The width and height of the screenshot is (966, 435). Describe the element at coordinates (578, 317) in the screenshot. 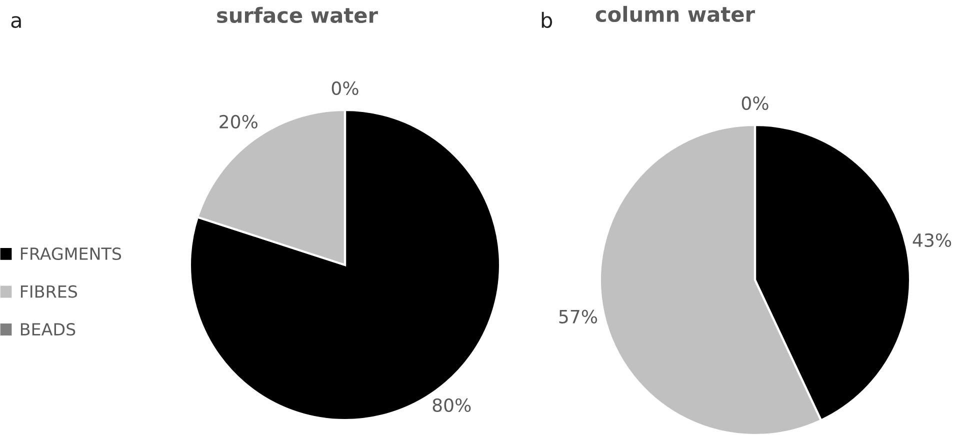

I see `data-label: 57%` at that location.